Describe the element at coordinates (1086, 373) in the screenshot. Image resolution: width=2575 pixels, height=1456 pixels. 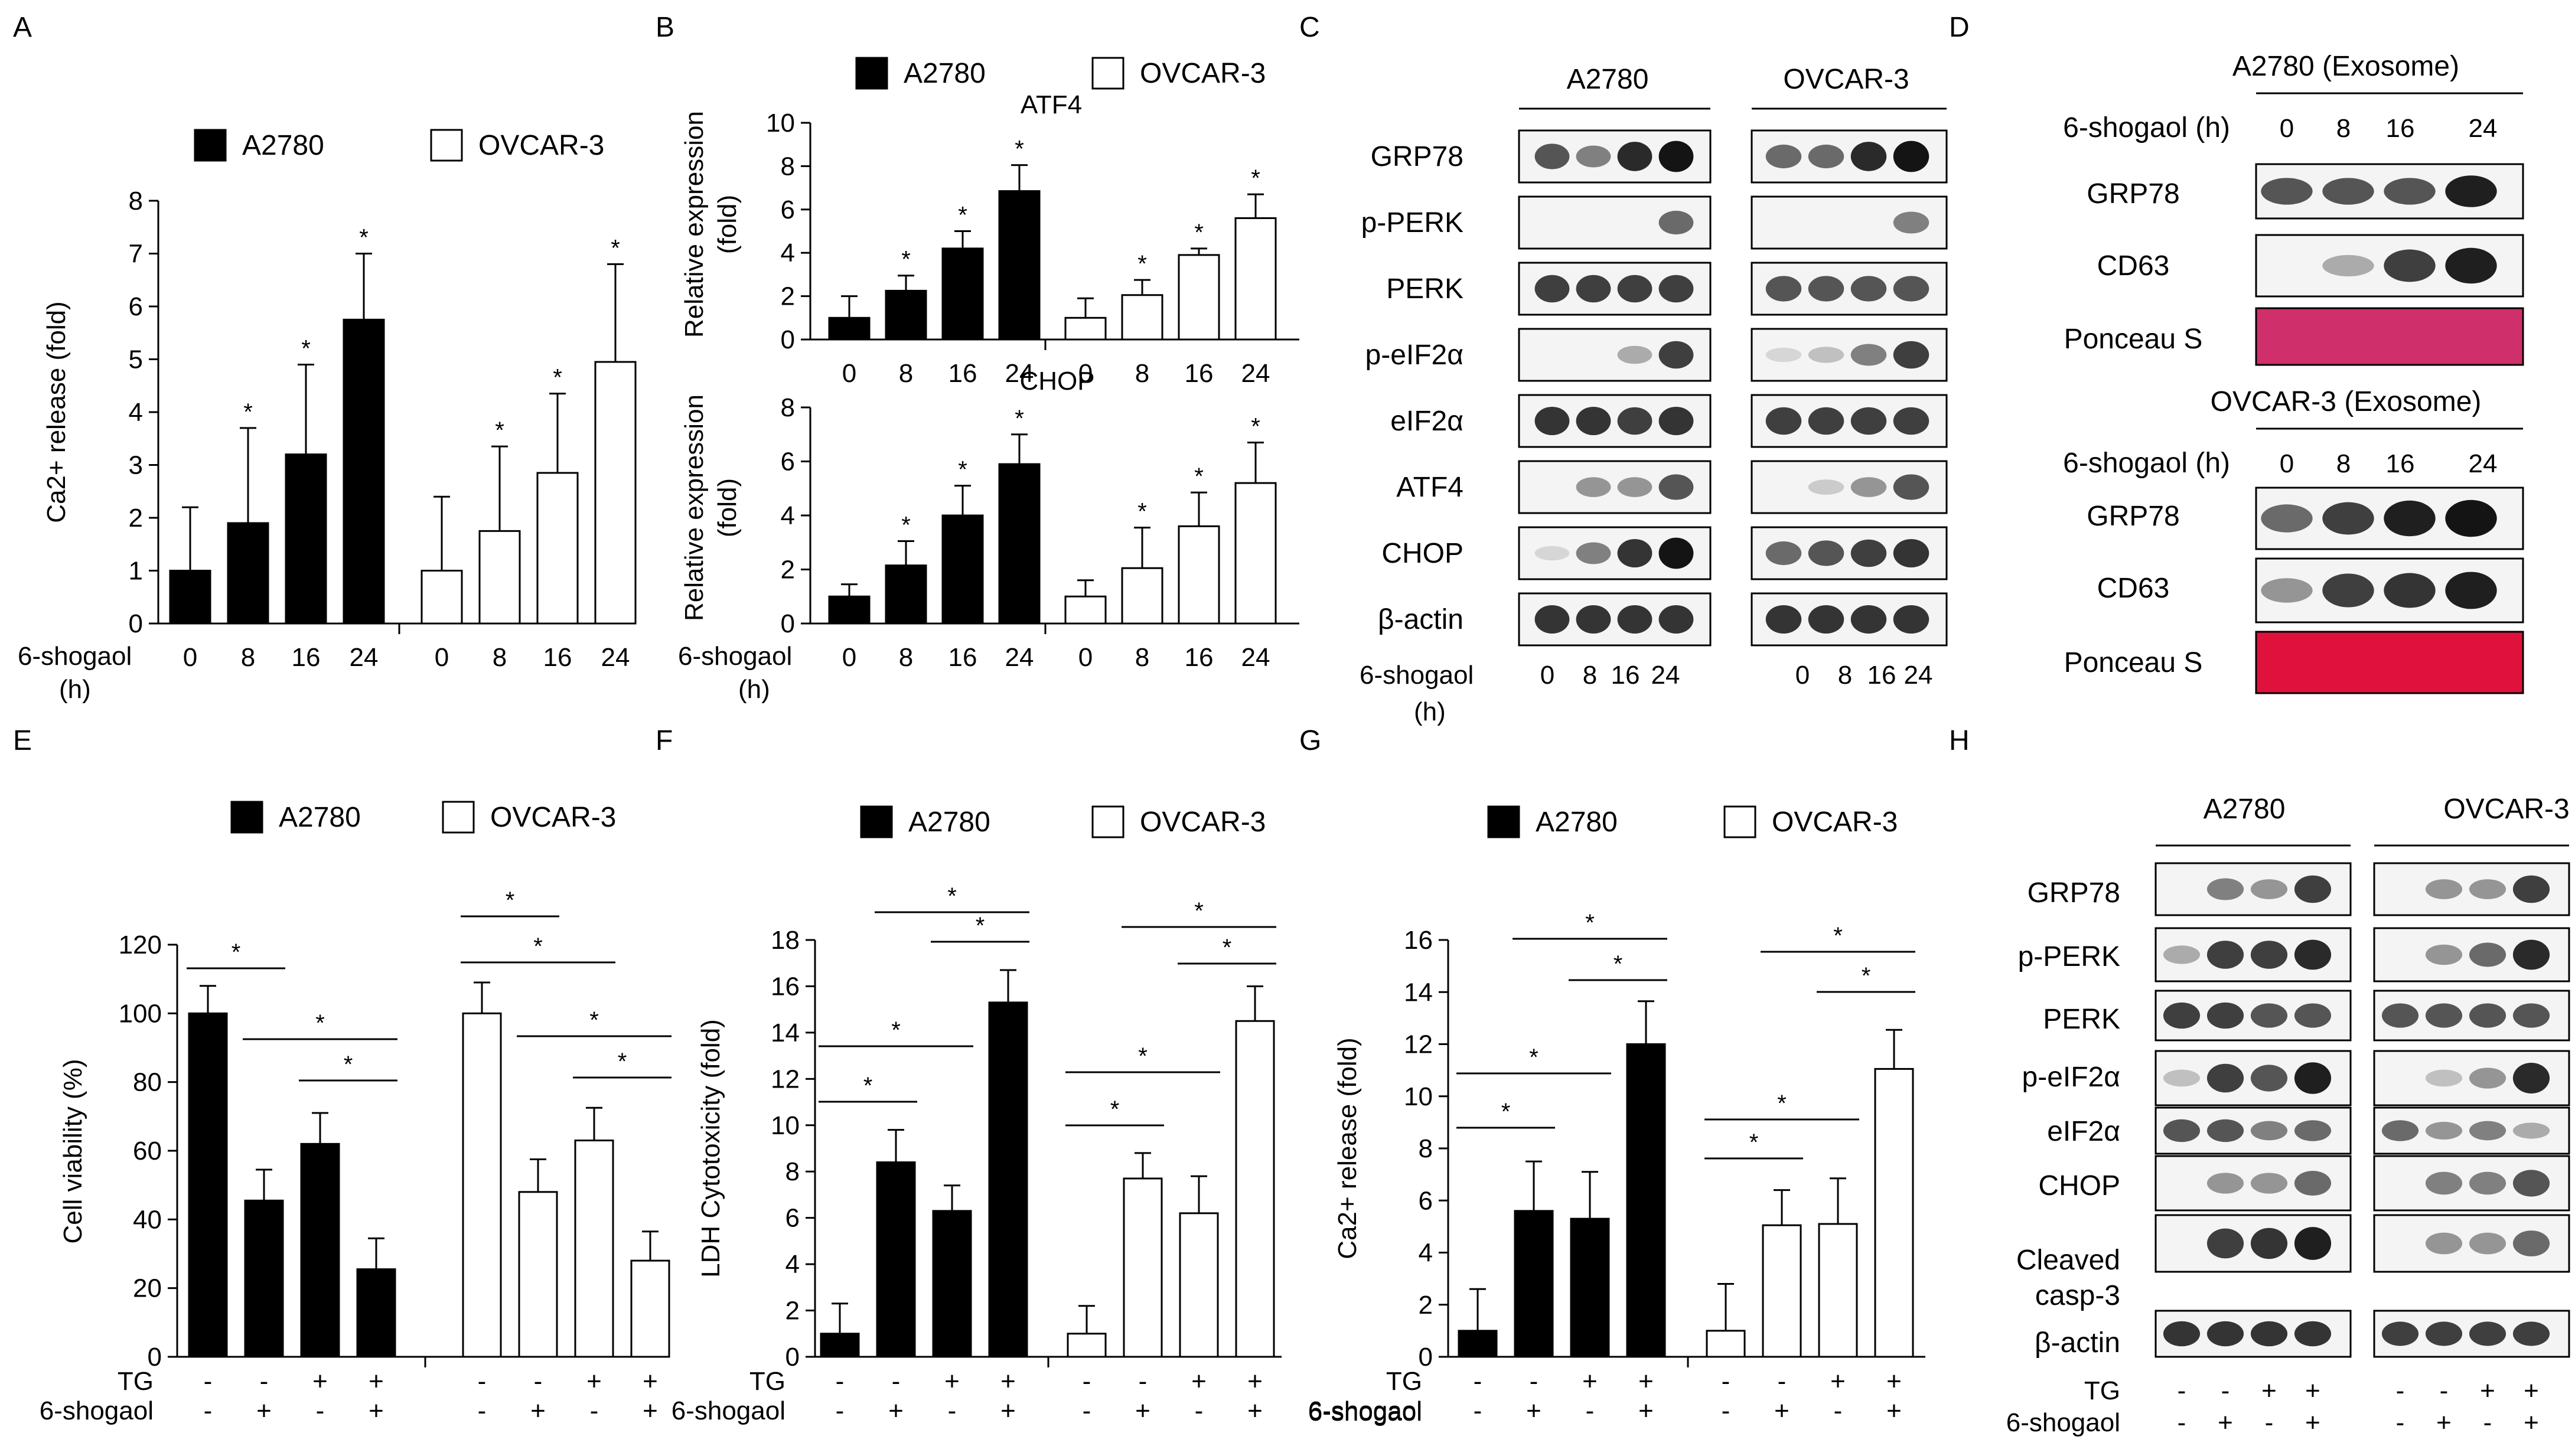
I see `chart-b1-x-tick-label: 0` at that location.